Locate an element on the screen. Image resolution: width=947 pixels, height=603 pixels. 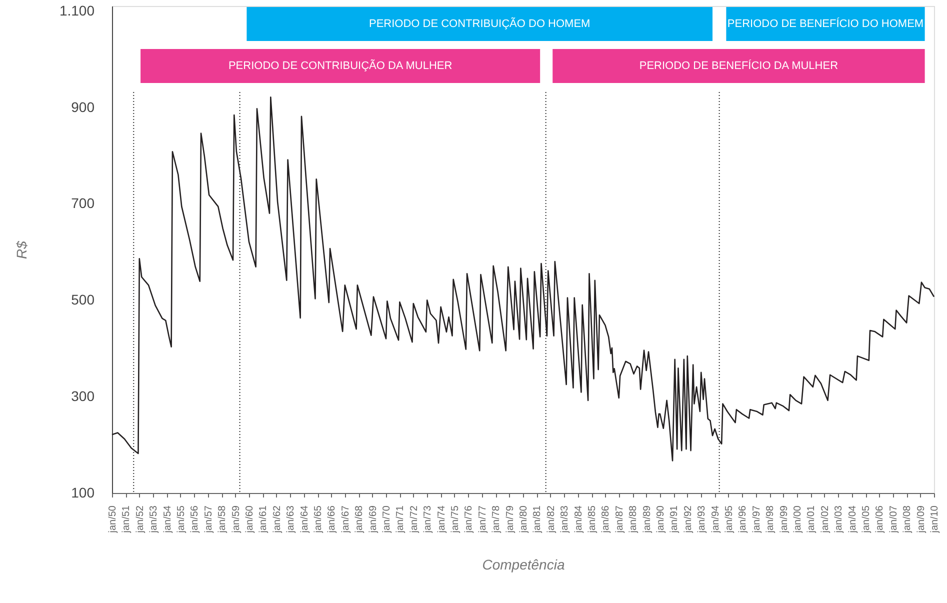
x-tick-label: jan/80 is located at coordinates (524, 519).